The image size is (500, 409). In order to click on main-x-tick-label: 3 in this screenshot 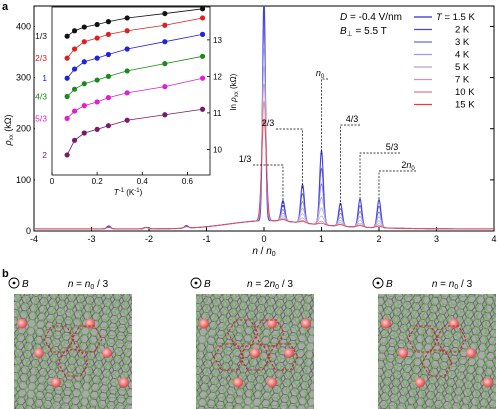, I will do `click(436, 239)`.